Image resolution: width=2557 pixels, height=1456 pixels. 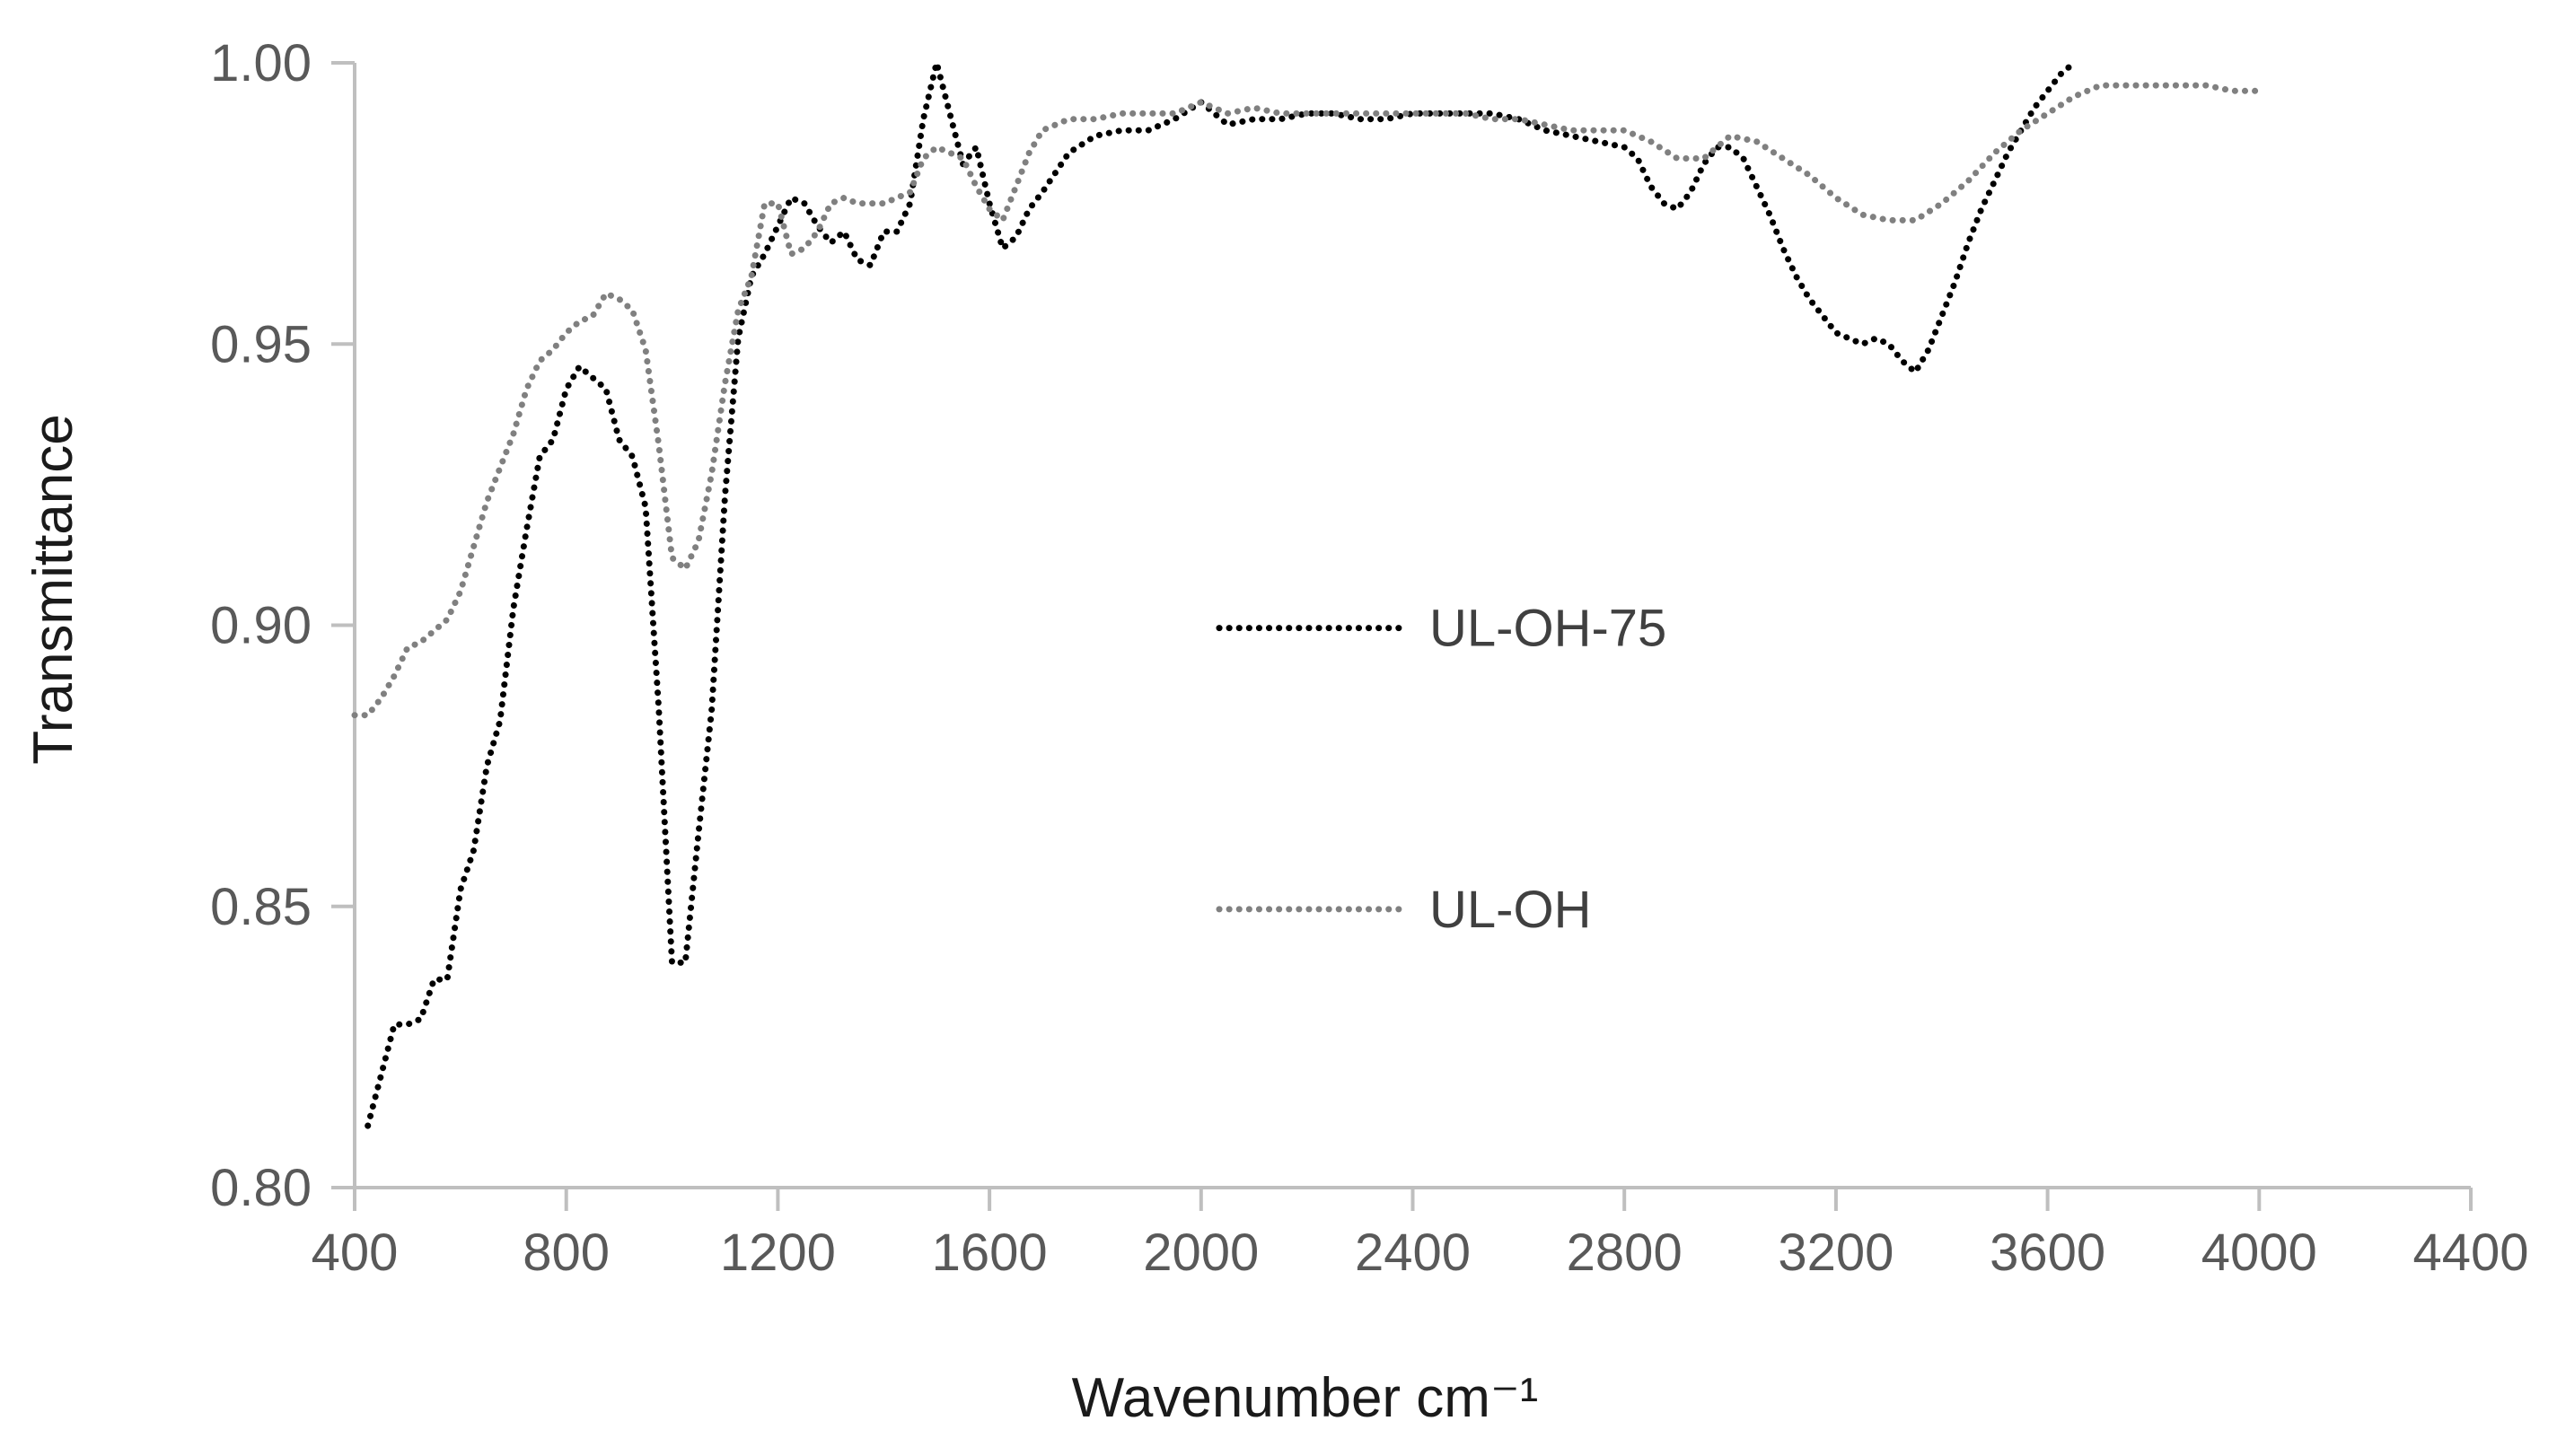 I want to click on legend-label: UL-OH, so click(x=1510, y=910).